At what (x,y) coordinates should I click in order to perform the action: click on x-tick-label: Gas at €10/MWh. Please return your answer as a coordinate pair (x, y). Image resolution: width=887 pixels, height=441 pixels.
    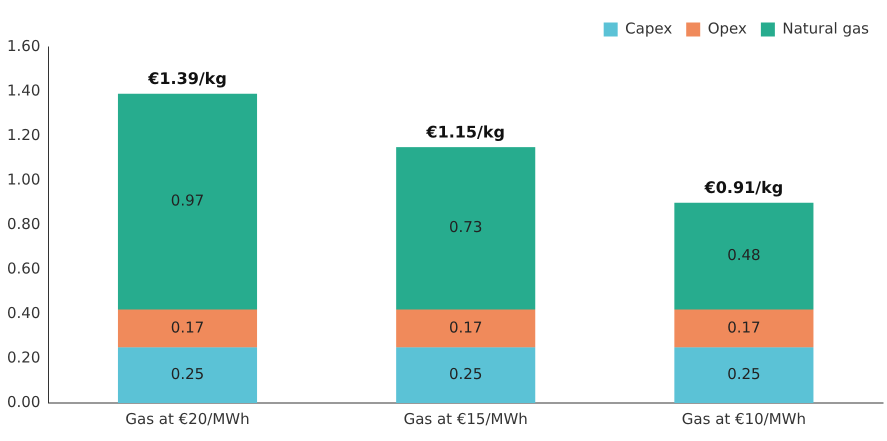
    Looking at the image, I should click on (744, 419).